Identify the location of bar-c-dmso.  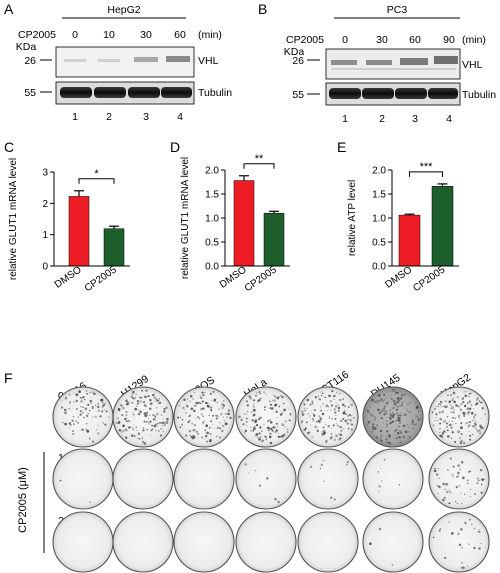
(79, 231).